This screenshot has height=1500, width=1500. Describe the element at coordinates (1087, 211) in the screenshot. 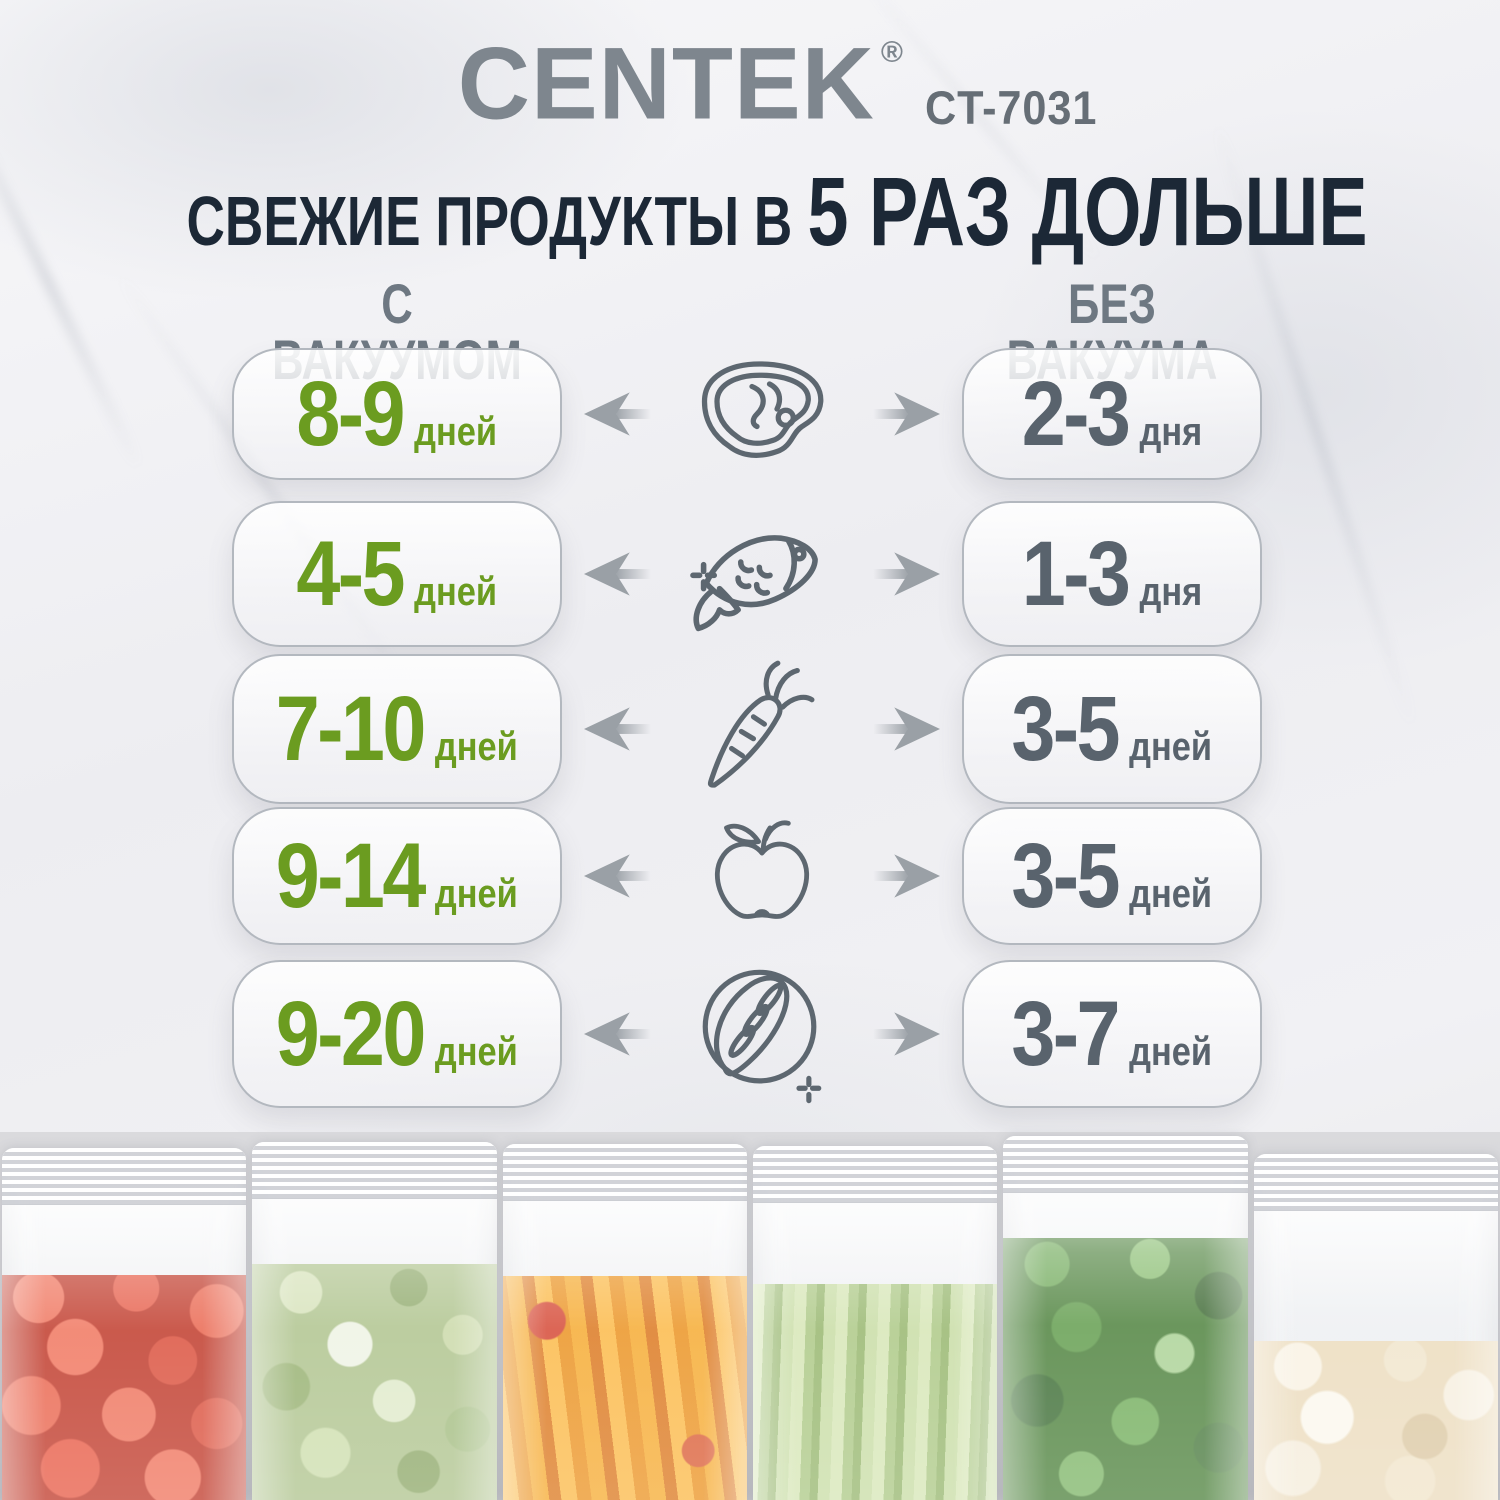

I see `headline-emphasis: 5 РАЗ ДОЛЬШЕ` at that location.